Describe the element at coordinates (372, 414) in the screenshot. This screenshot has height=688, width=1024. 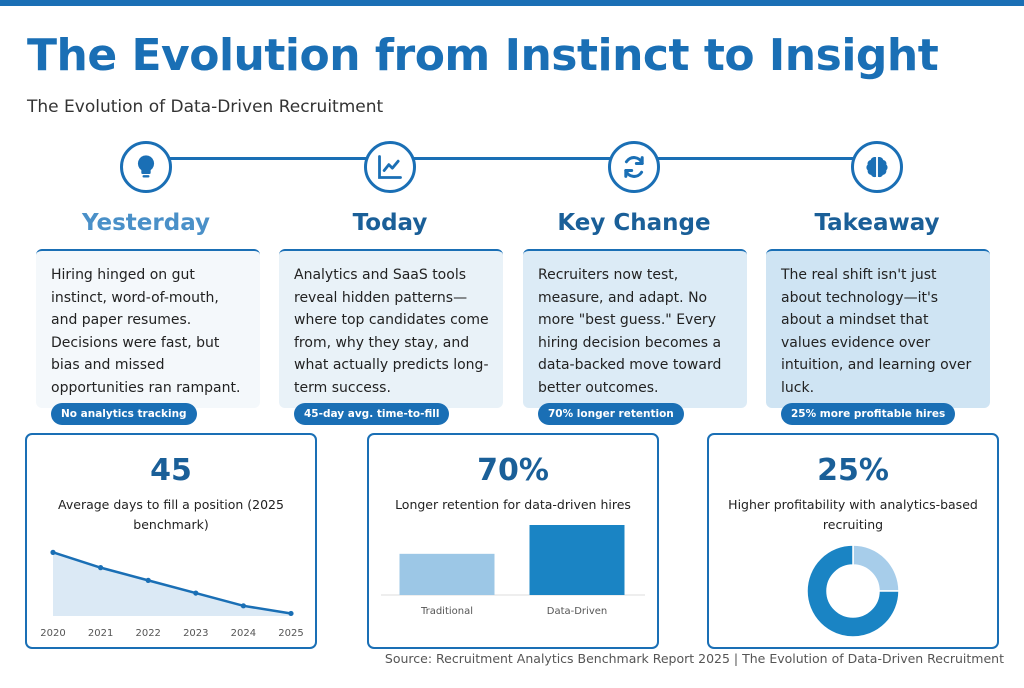
I see `badge-today: 45-day avg. time-to-fill` at that location.